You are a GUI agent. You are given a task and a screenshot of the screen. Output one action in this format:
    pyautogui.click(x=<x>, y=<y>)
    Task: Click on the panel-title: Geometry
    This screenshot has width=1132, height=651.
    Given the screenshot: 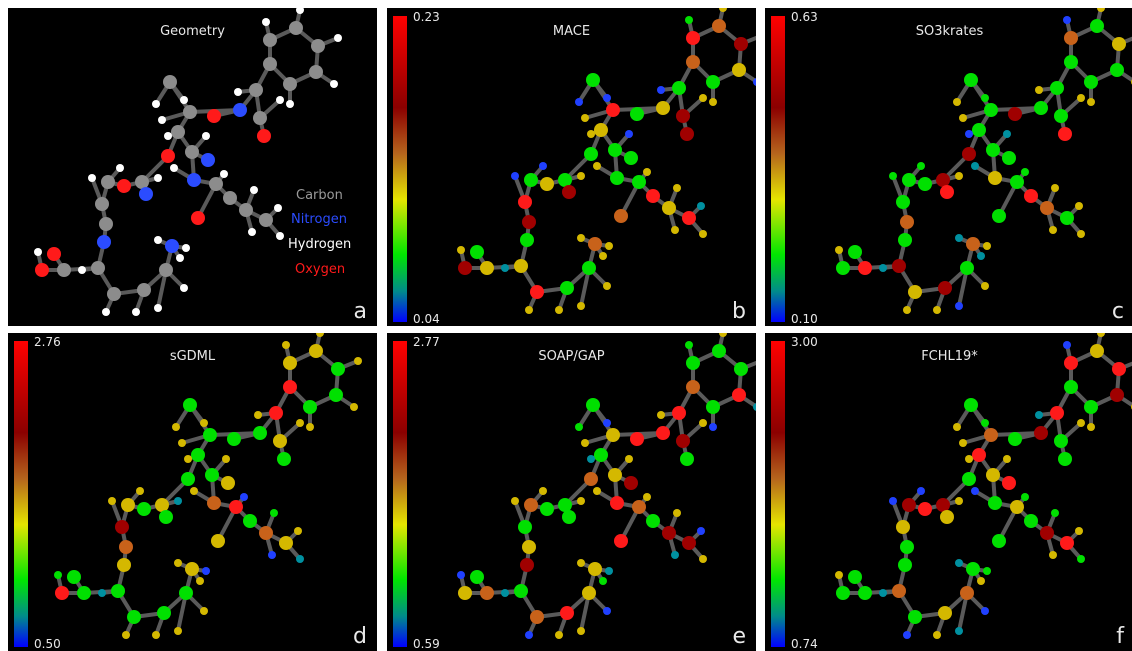 What is the action you would take?
    pyautogui.click(x=192, y=31)
    